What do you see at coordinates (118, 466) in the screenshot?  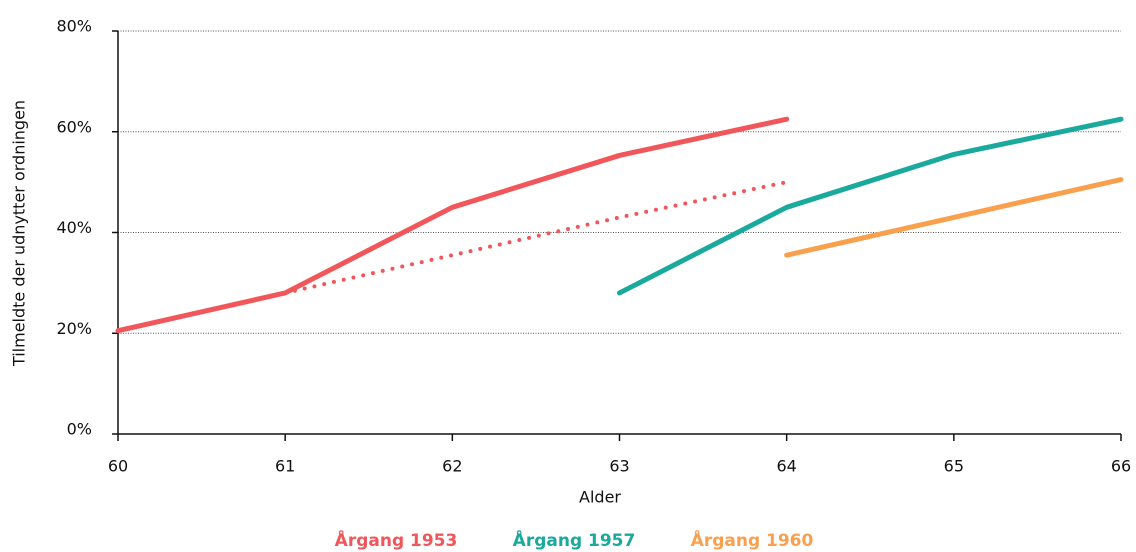 I see `x-tick-label: 60` at bounding box center [118, 466].